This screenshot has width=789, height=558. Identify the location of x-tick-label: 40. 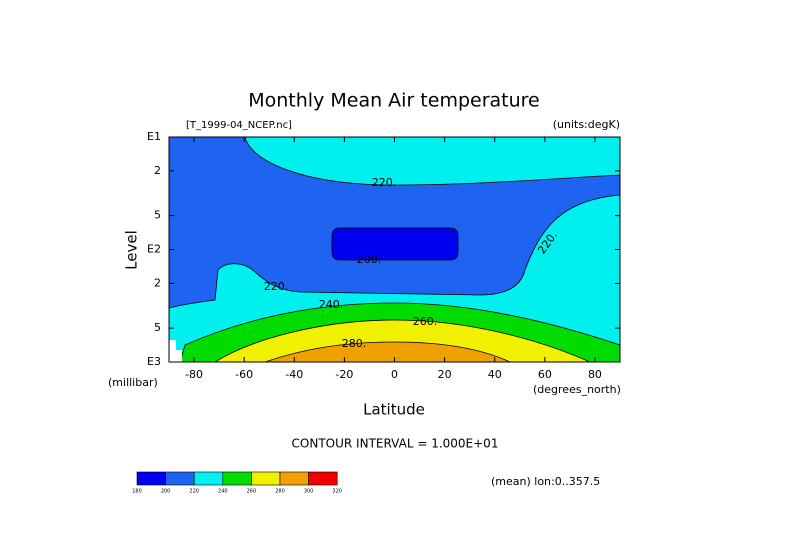
(495, 374).